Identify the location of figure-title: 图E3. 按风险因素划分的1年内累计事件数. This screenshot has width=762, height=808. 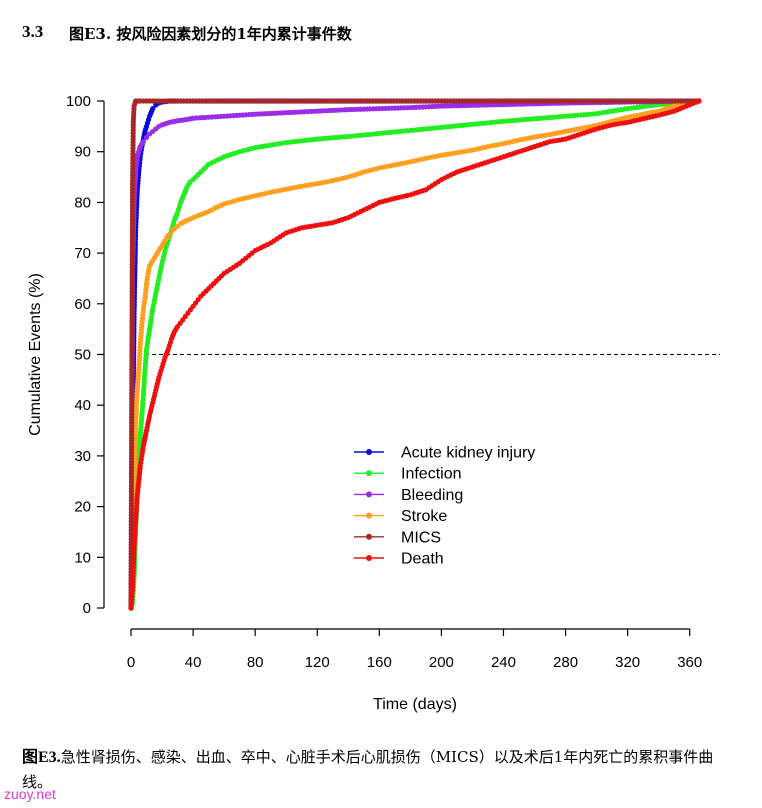
(210, 34).